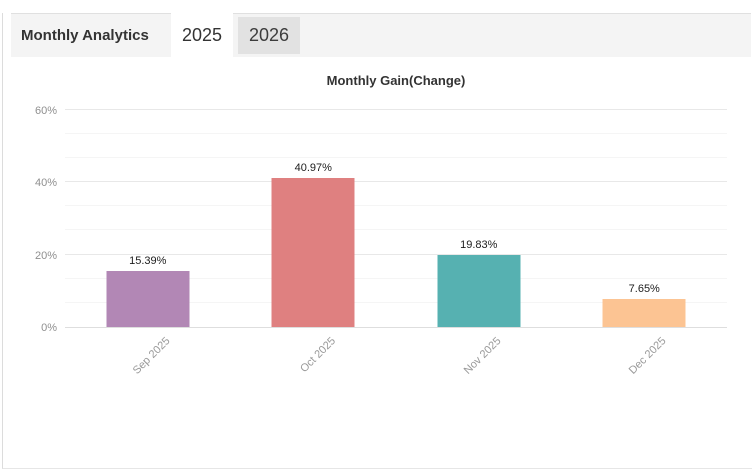  I want to click on bar-dec-2025, so click(644, 313).